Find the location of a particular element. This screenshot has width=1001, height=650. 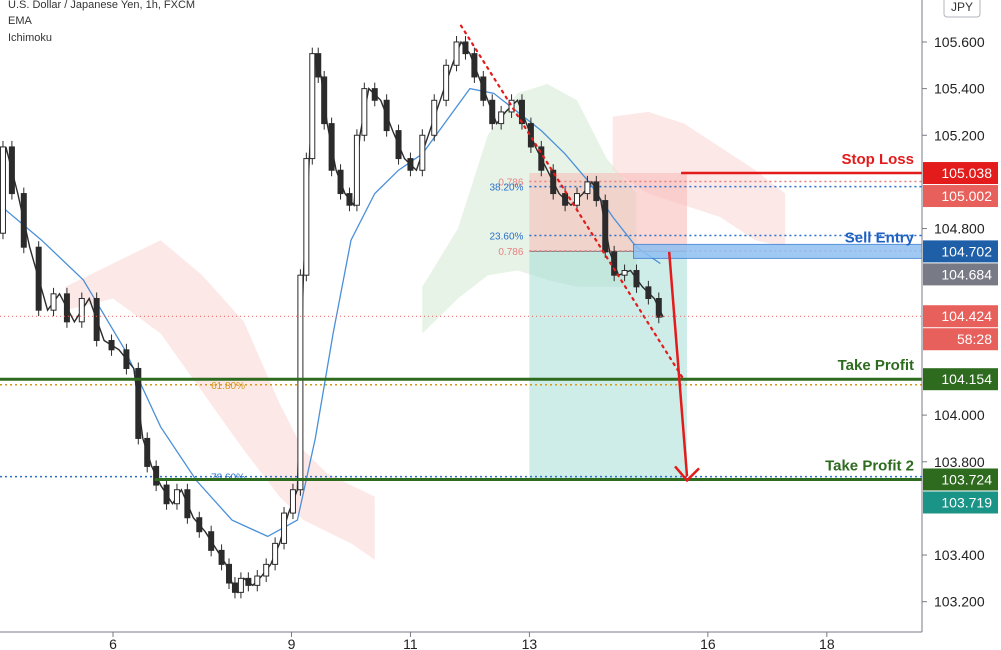

price-tag-label: 105.038 is located at coordinates (966, 173).